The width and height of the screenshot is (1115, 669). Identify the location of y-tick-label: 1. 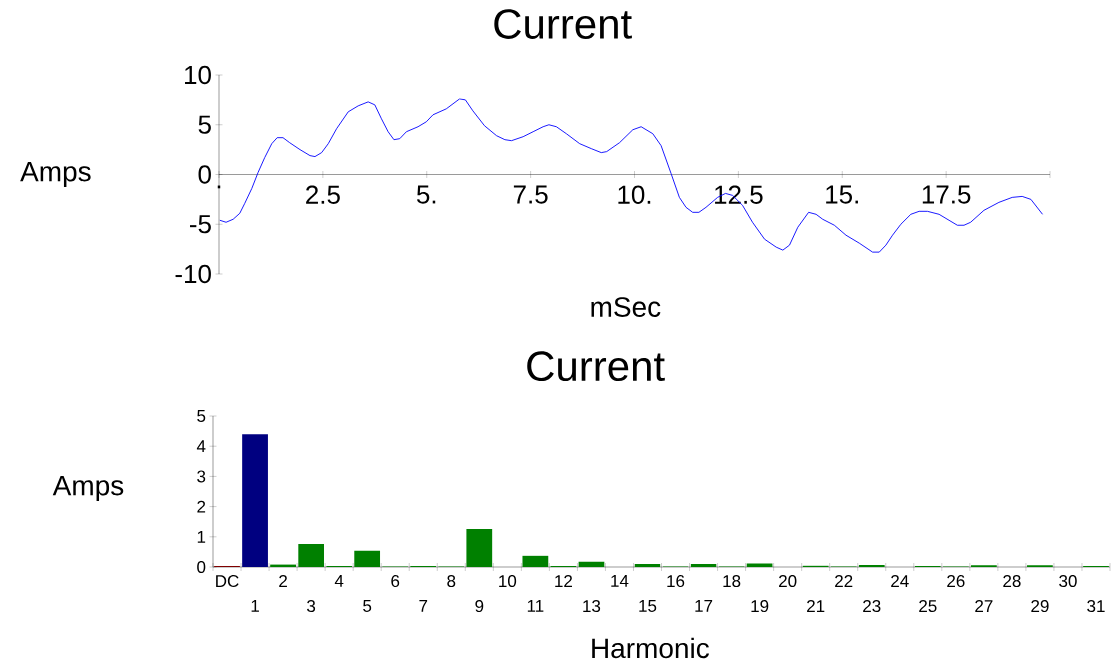
(201, 536).